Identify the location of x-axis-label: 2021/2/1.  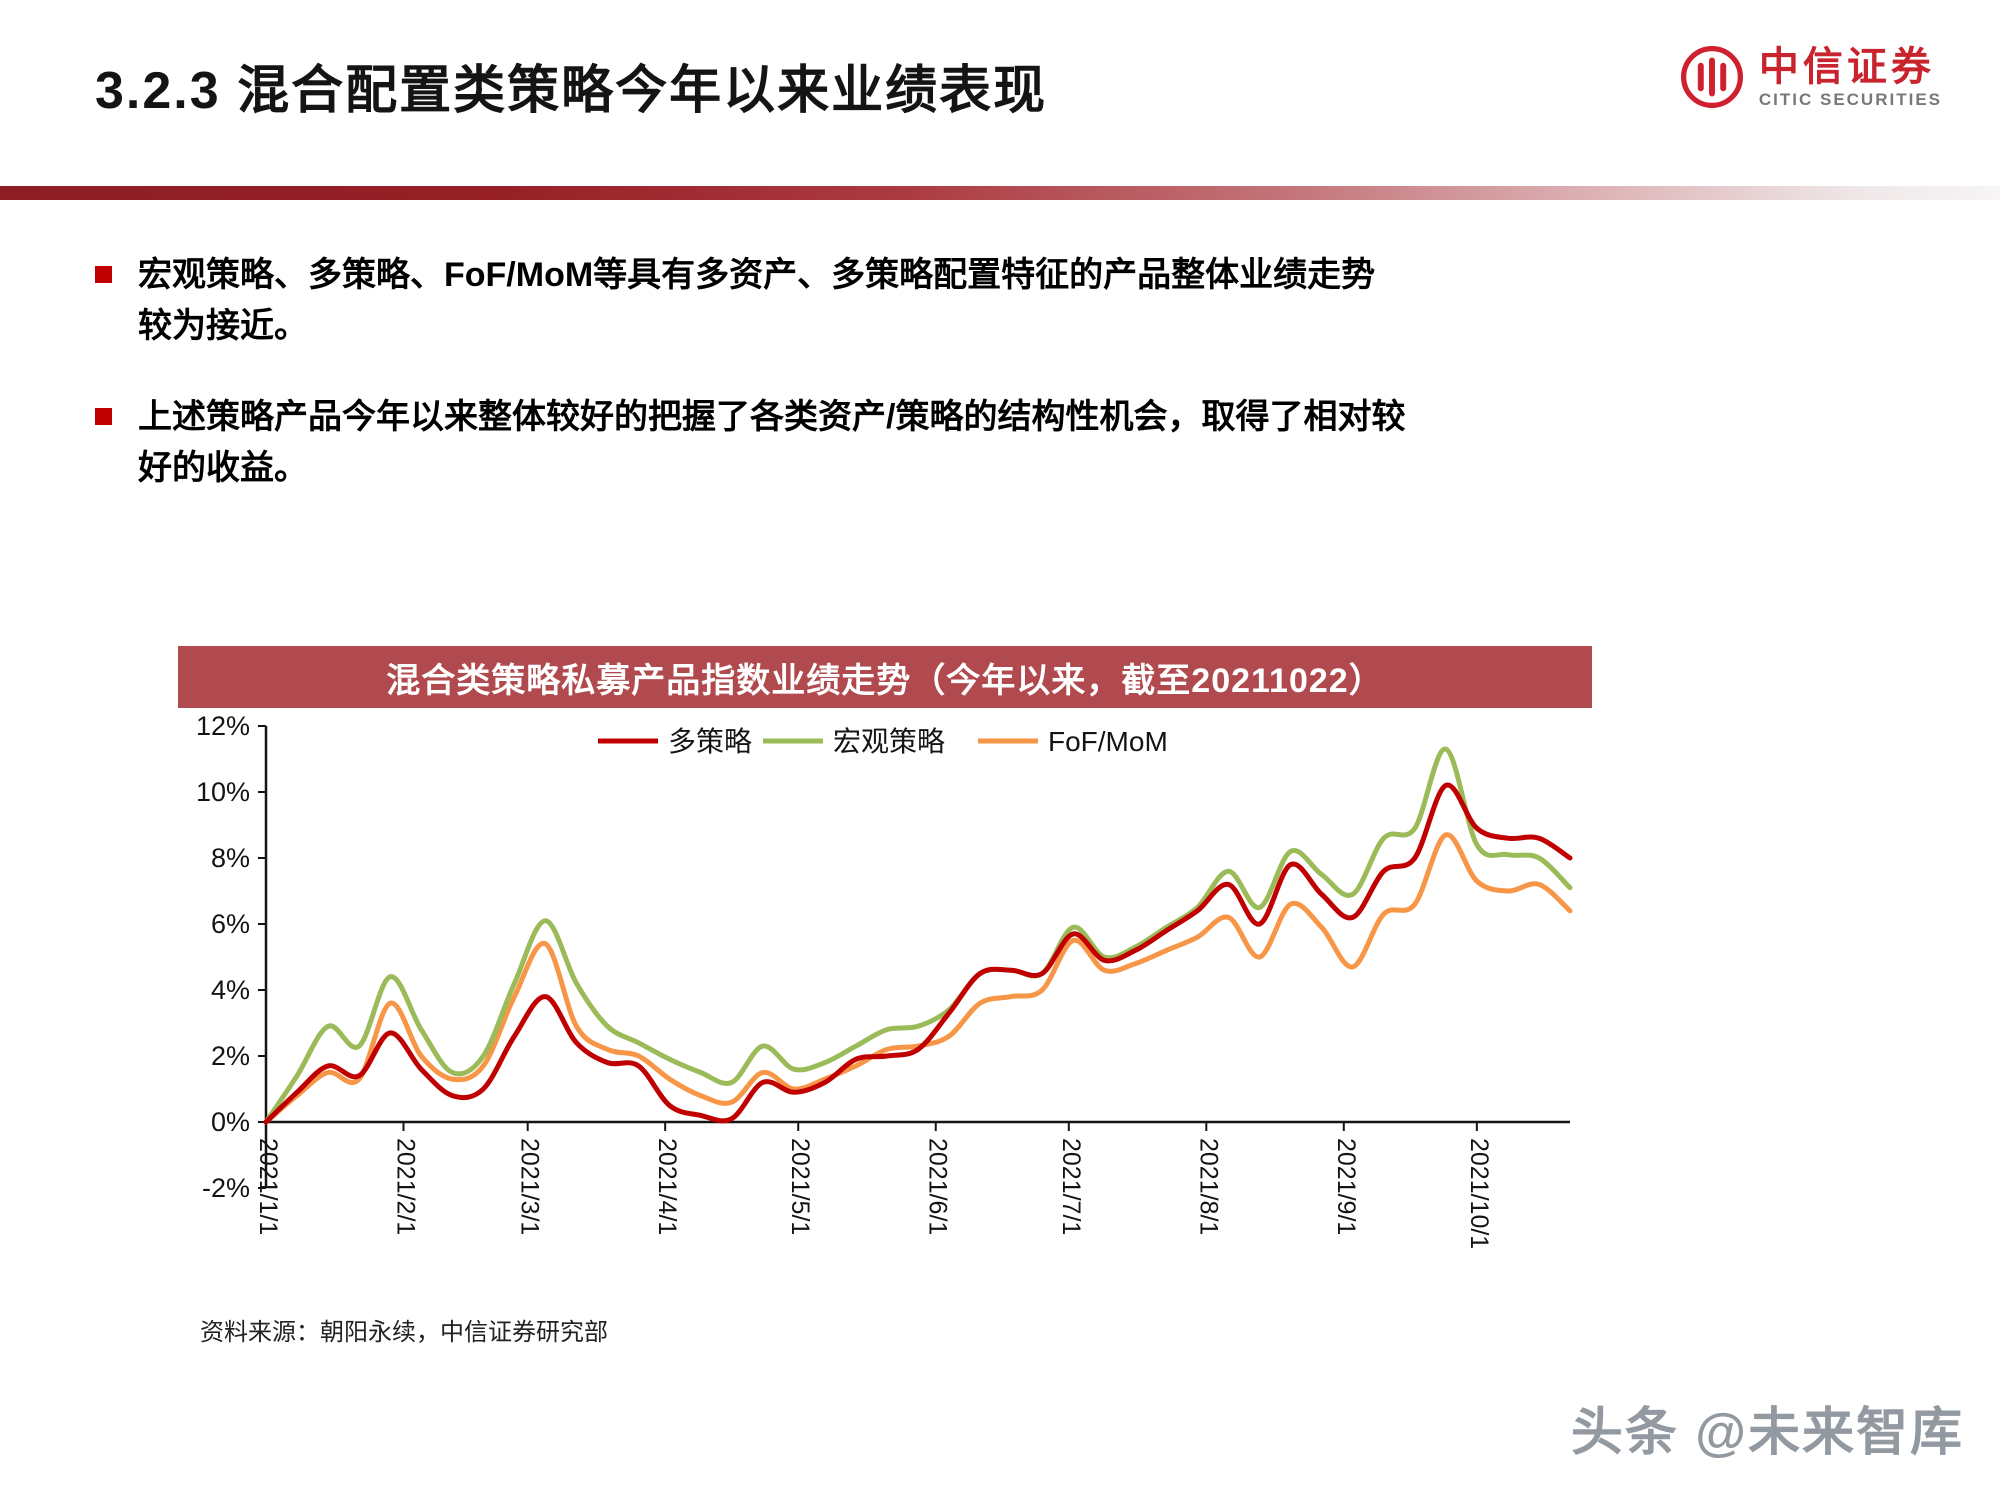
(405, 1186).